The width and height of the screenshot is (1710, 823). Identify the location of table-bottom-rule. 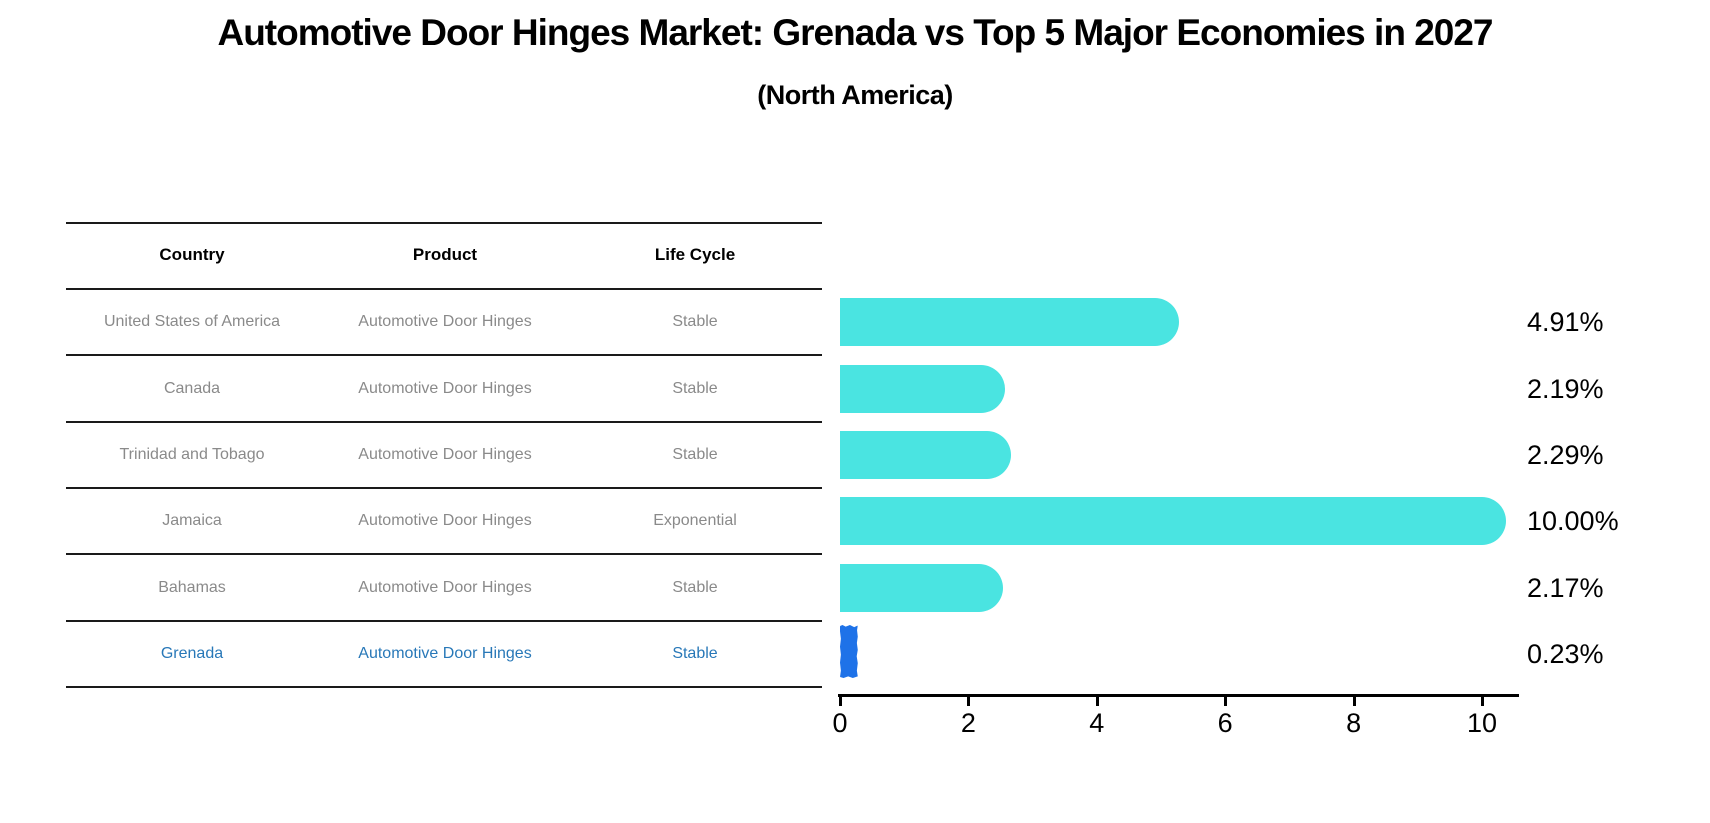
(444, 687).